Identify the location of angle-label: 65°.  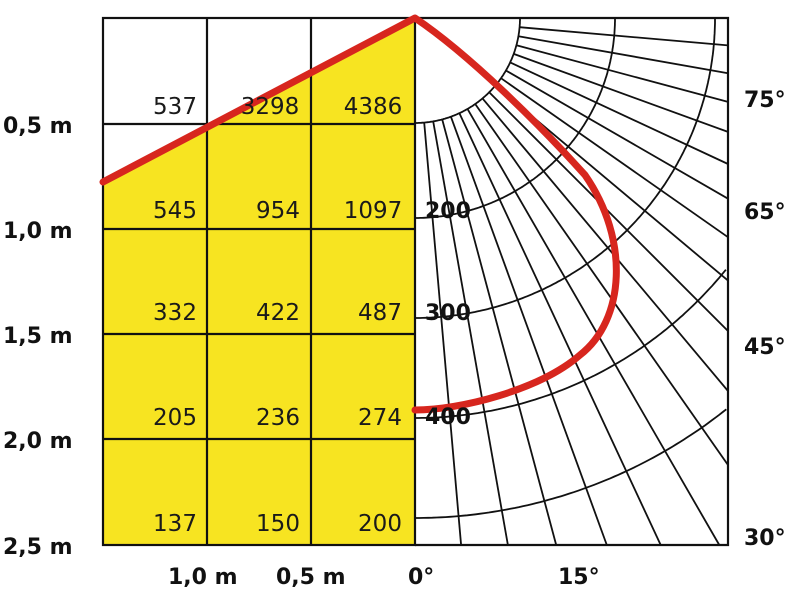
(765, 212).